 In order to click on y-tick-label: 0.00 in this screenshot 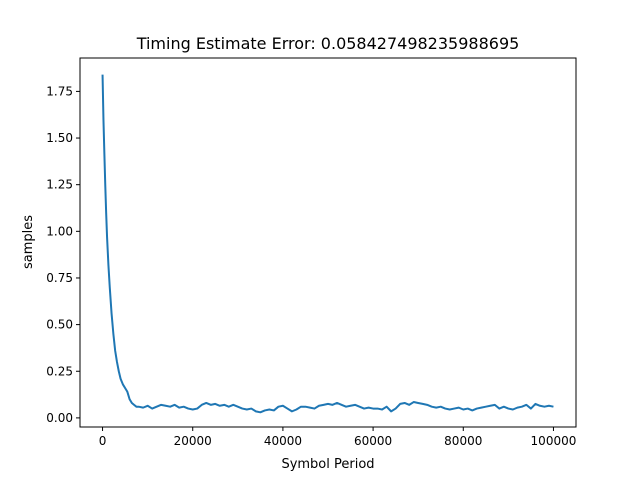, I will do `click(59, 418)`.